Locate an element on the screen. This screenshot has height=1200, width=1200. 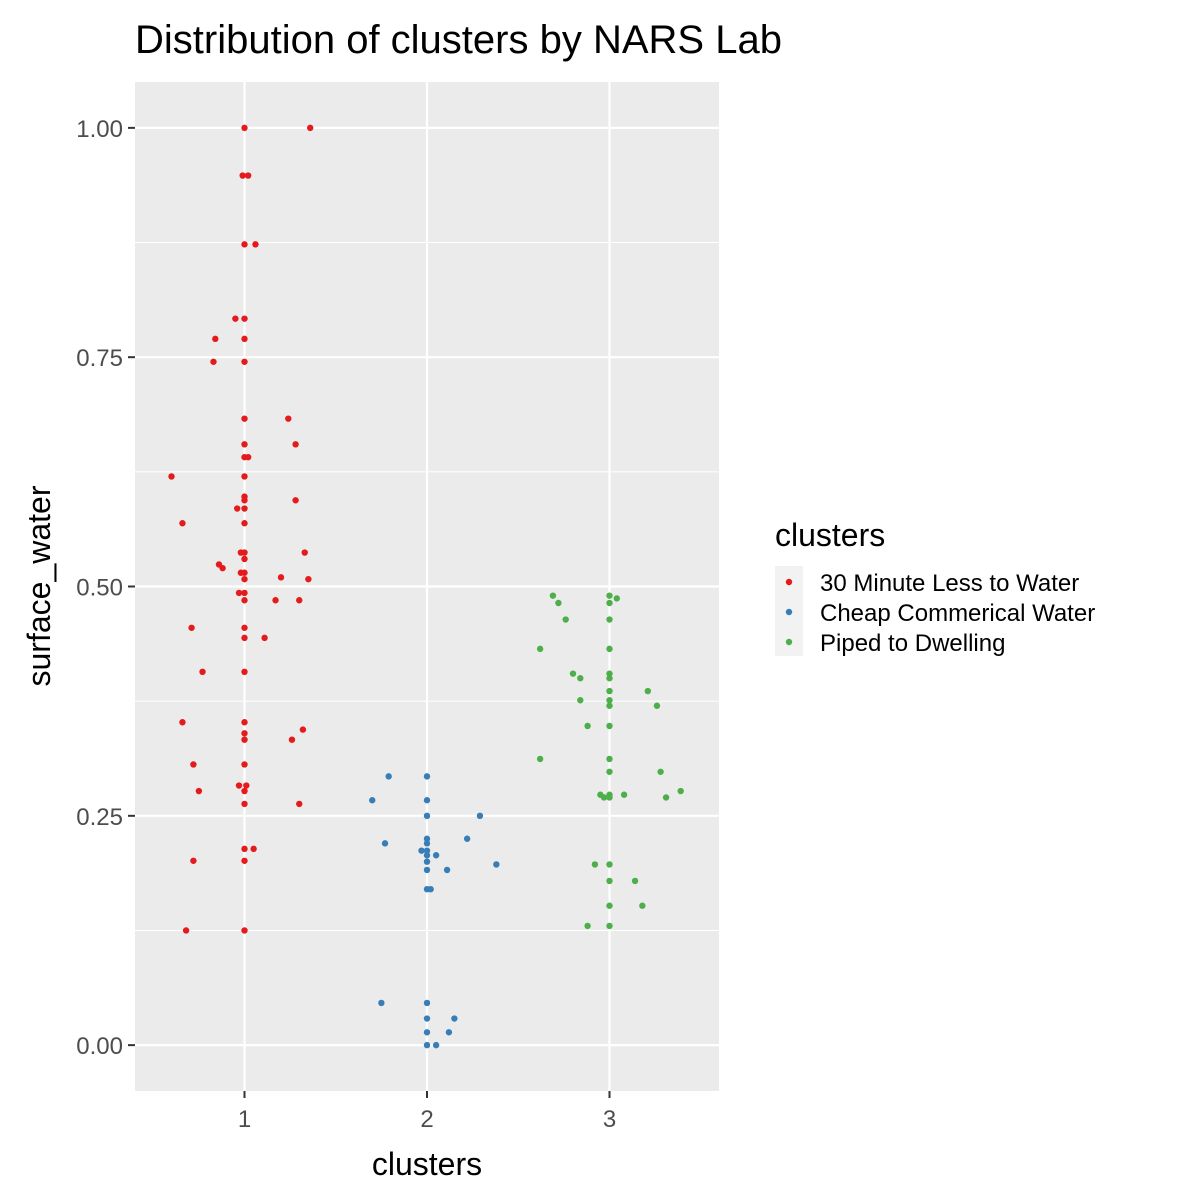
y-tick-label: 0.50 is located at coordinates (99, 588).